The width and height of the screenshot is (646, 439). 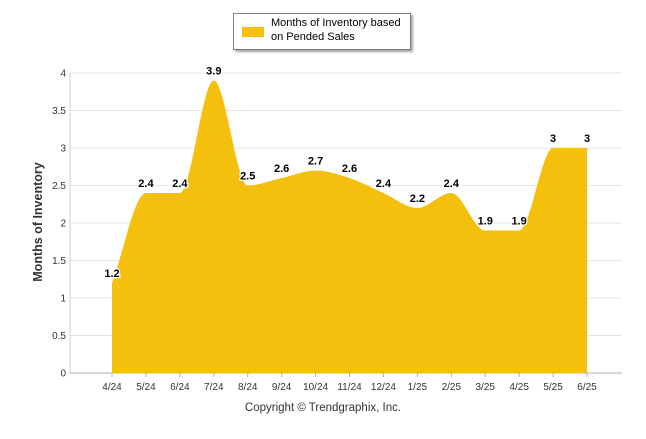 What do you see at coordinates (587, 387) in the screenshot?
I see `x-tick-label: 6/25` at bounding box center [587, 387].